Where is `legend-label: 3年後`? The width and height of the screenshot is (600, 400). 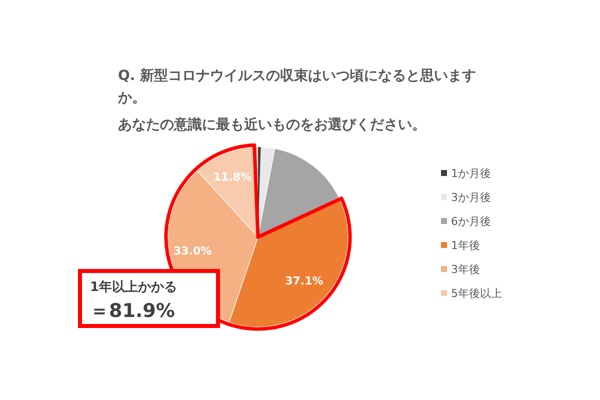
legend-label: 3年後 is located at coordinates (465, 269).